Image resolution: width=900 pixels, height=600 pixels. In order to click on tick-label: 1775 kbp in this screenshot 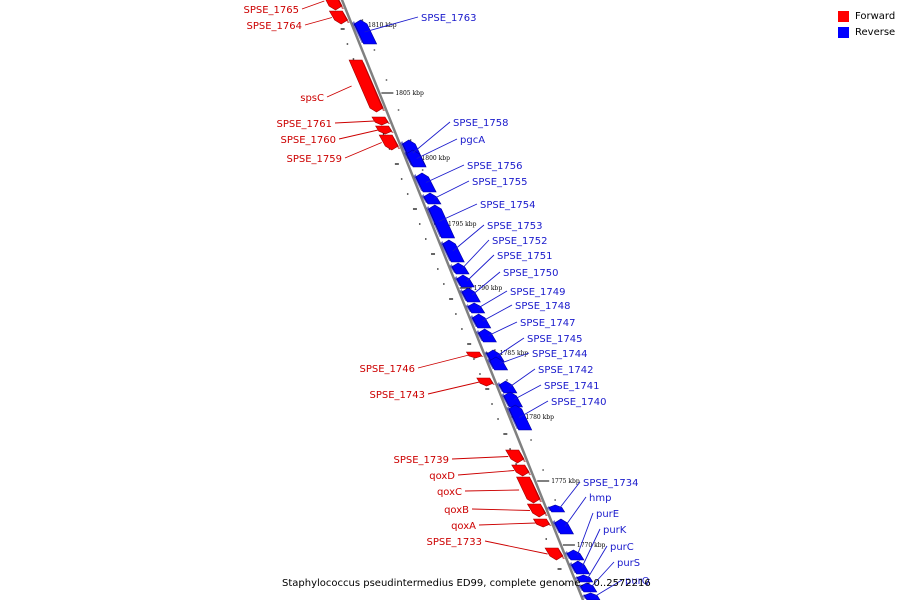, I will do `click(565, 481)`.